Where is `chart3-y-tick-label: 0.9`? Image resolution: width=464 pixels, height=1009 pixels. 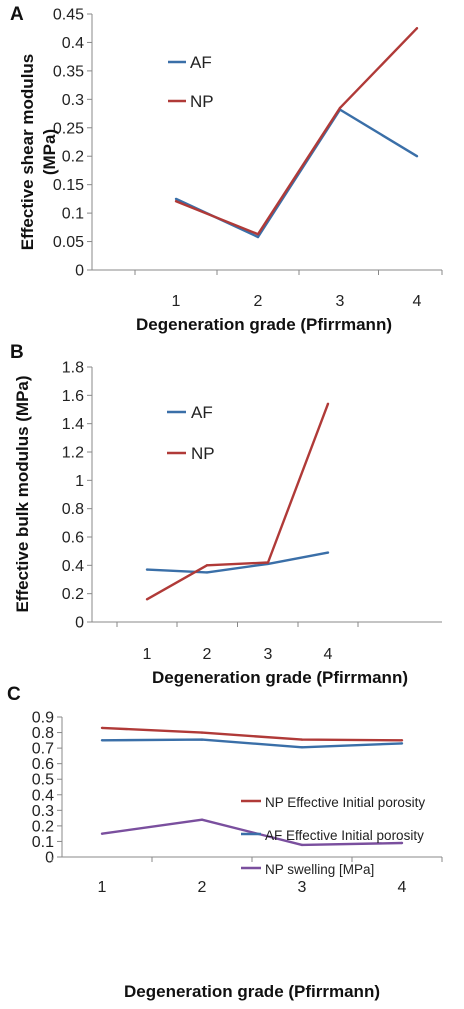 chart3-y-tick-label: 0.9 is located at coordinates (43, 718).